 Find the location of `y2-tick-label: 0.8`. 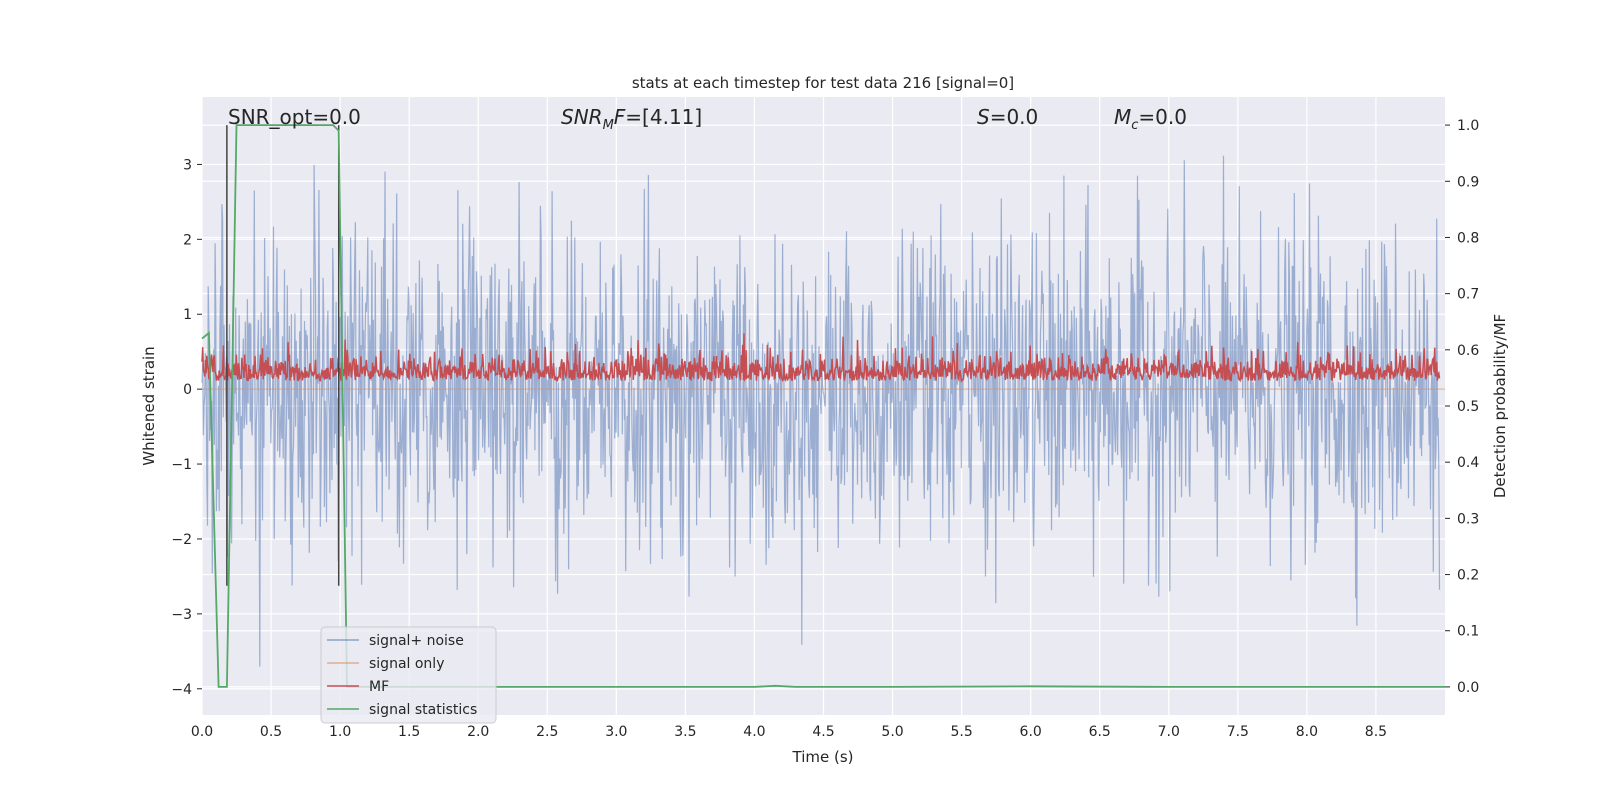

y2-tick-label: 0.8 is located at coordinates (1468, 238).